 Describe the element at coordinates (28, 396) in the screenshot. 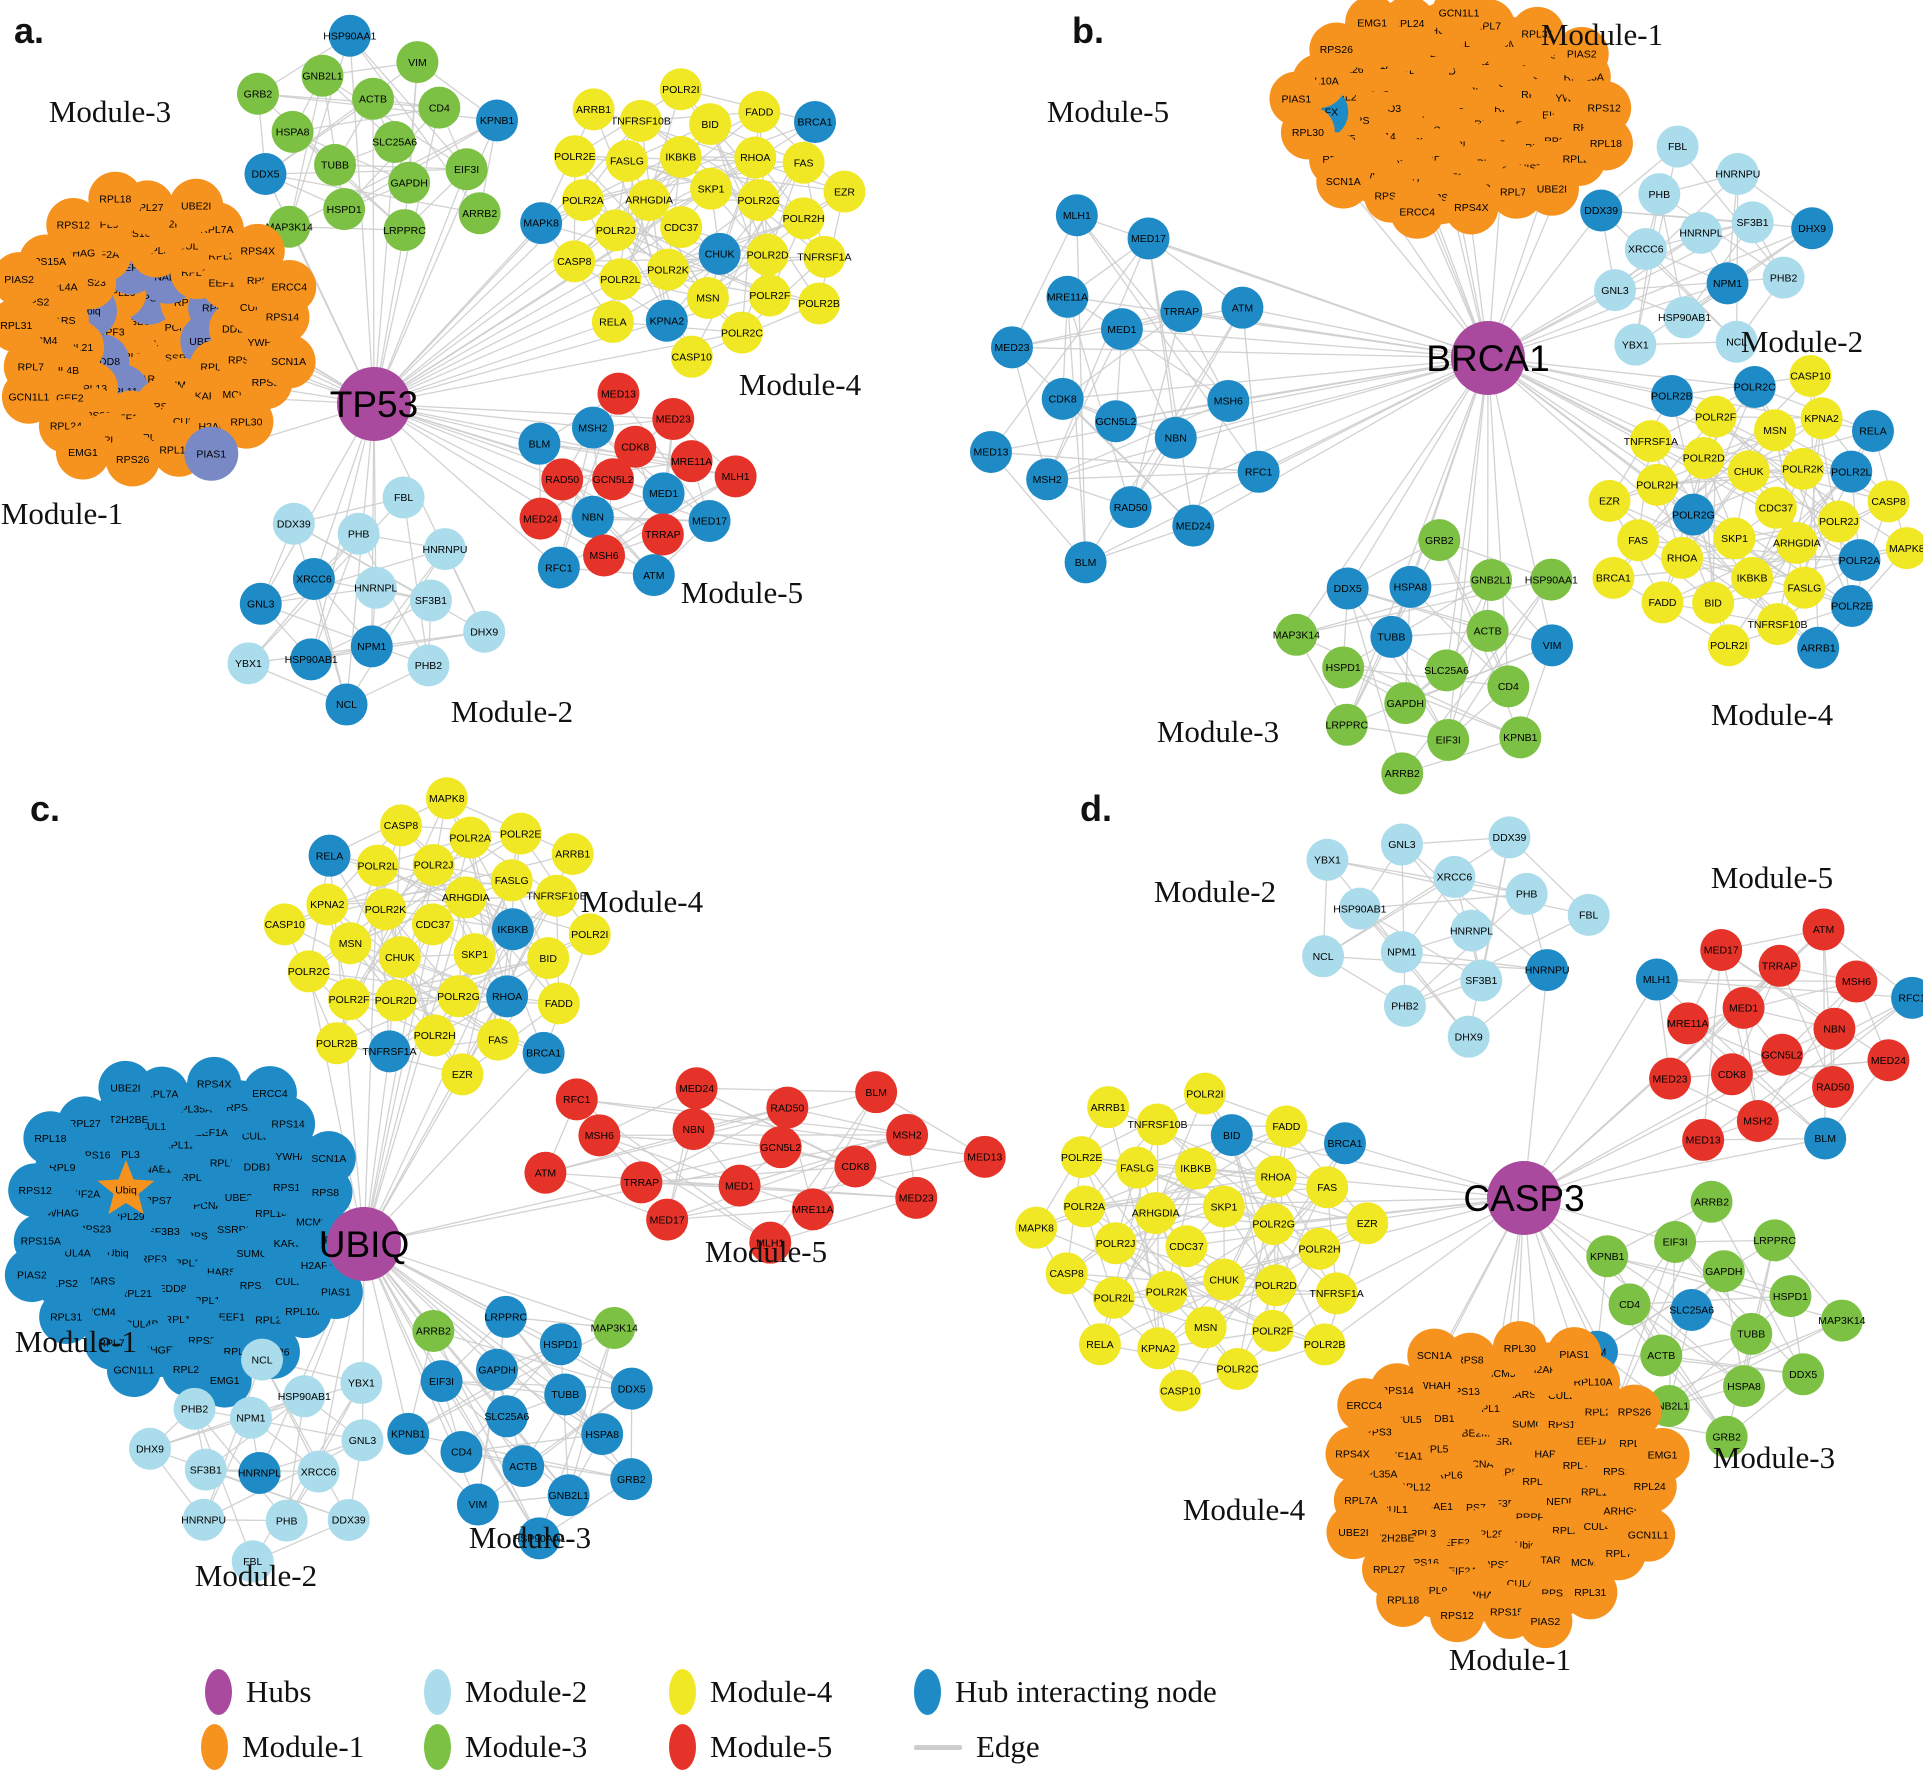

I see `node-GCN1L1` at that location.